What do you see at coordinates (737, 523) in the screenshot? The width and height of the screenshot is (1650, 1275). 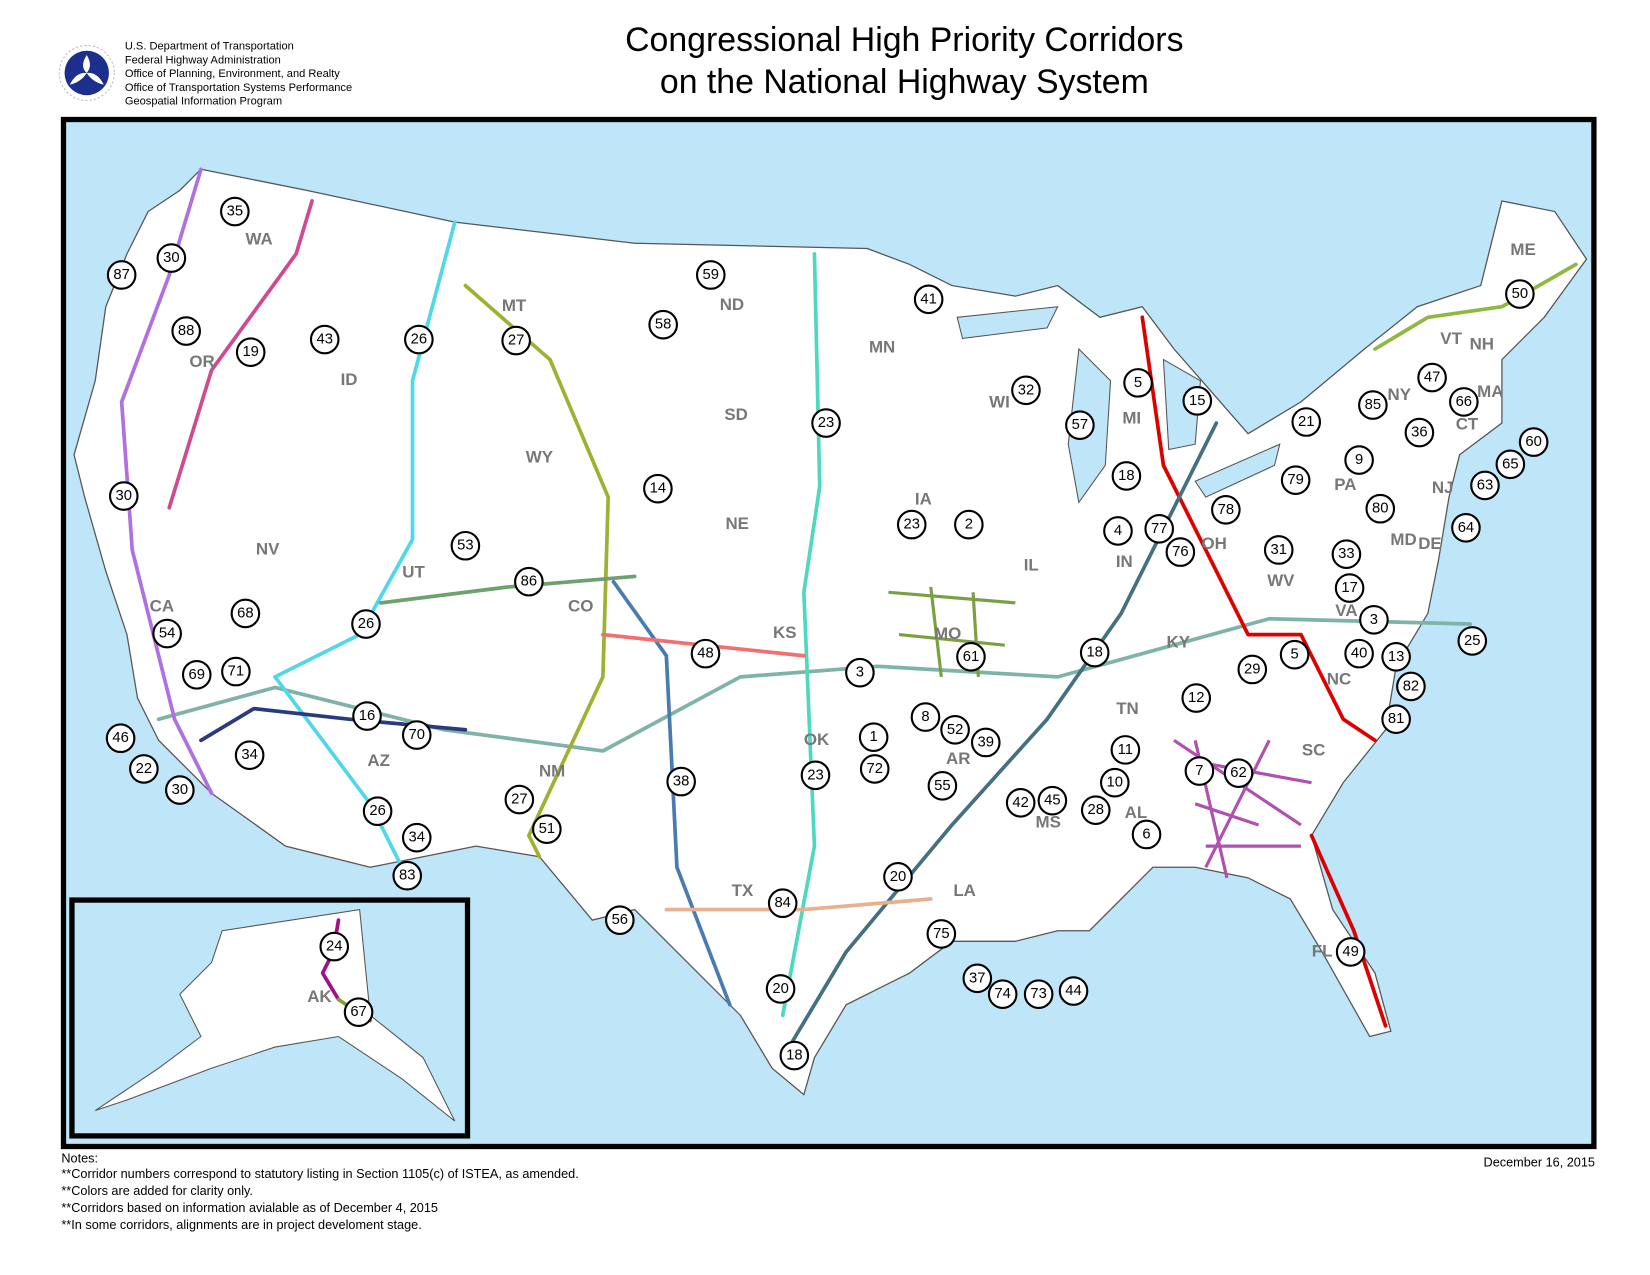 I see `state-label: NE` at bounding box center [737, 523].